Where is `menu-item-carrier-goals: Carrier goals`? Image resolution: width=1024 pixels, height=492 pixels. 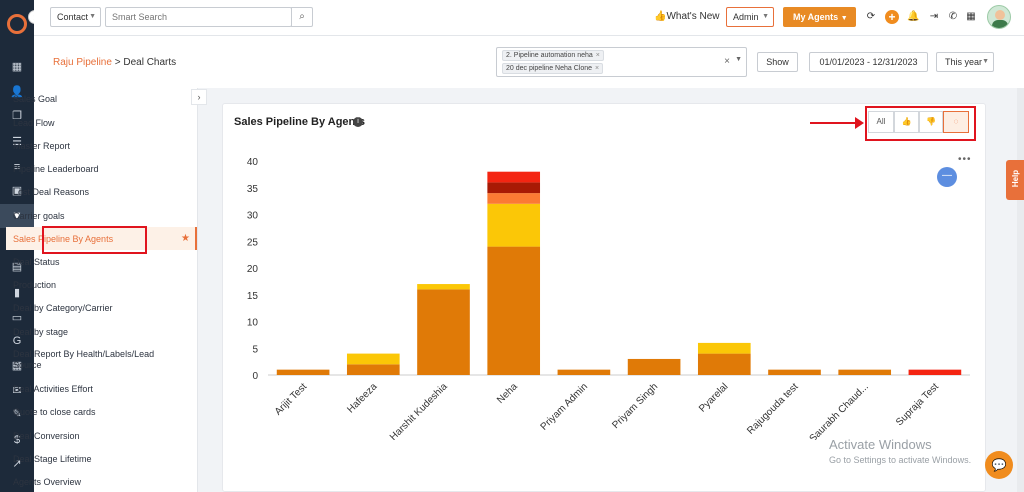
menu-item-carrier-goals: Carrier goals is located at coordinates (39, 216).